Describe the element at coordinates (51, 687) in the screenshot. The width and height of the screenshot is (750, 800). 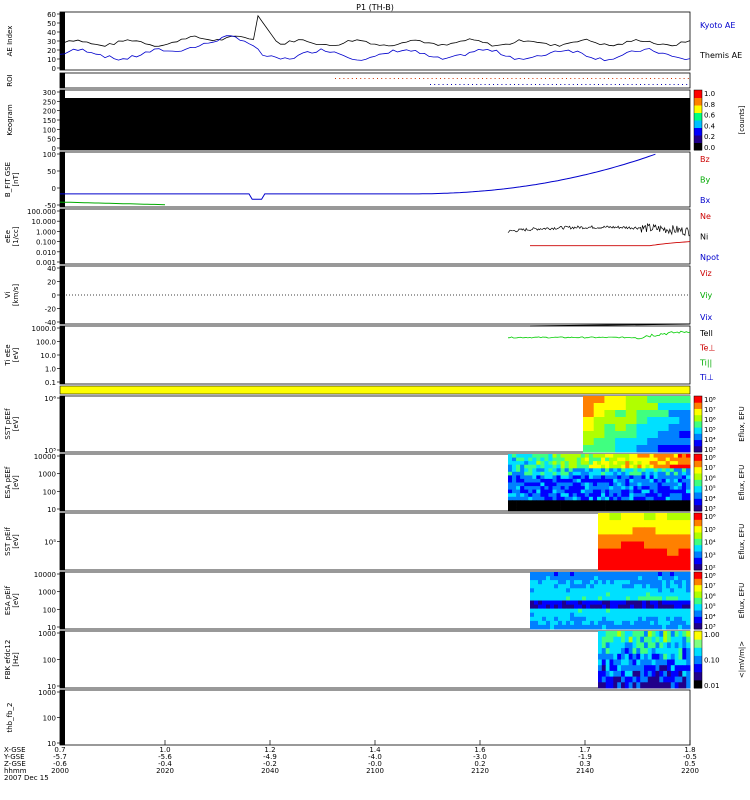
I see `y-tick-label: 10` at that location.